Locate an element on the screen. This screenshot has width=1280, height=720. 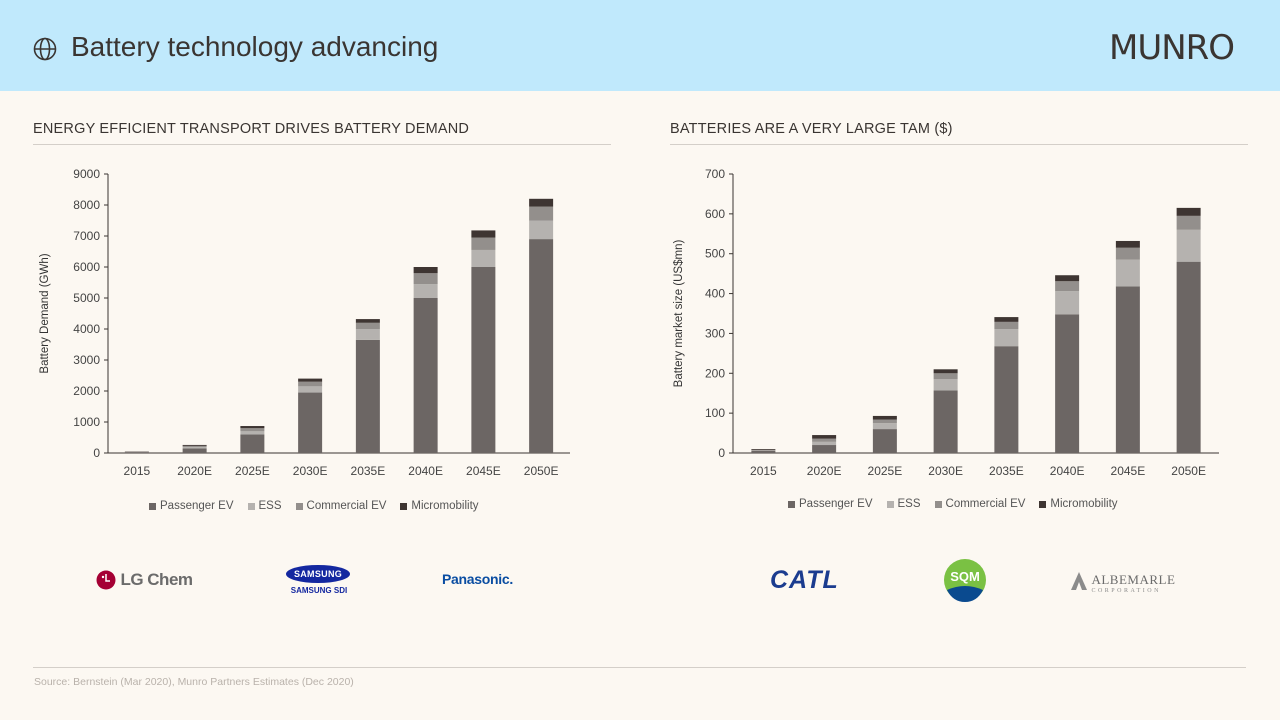
page-title: Battery technology advancing is located at coordinates (255, 46).